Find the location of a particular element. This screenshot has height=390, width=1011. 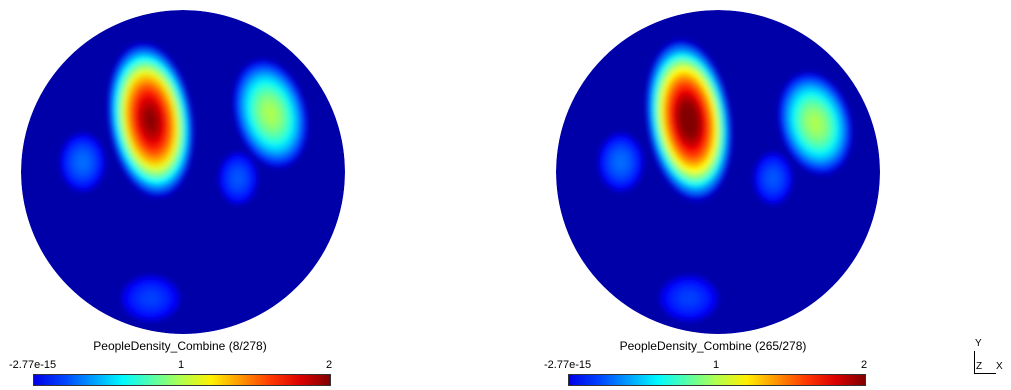

axis-z-label: Z is located at coordinates (979, 366).